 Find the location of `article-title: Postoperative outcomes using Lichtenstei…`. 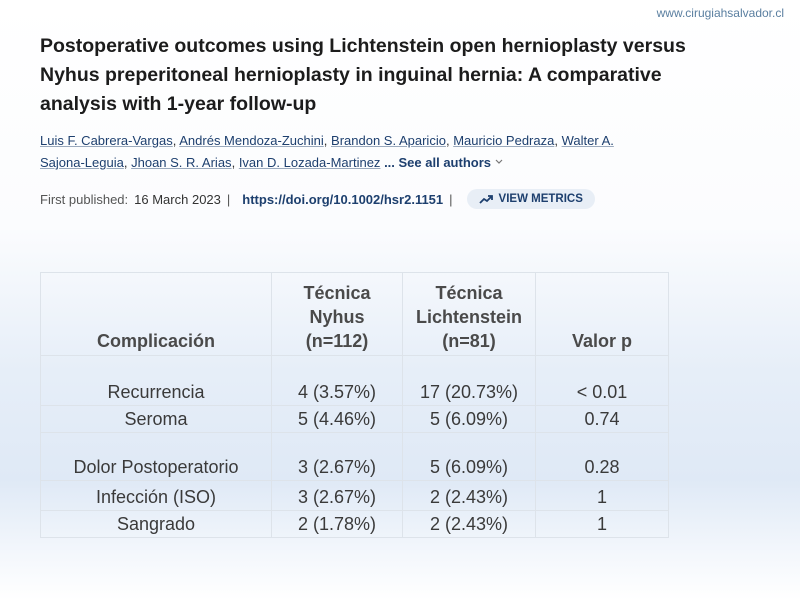

article-title: Postoperative outcomes using Lichtenstei… is located at coordinates (363, 75).